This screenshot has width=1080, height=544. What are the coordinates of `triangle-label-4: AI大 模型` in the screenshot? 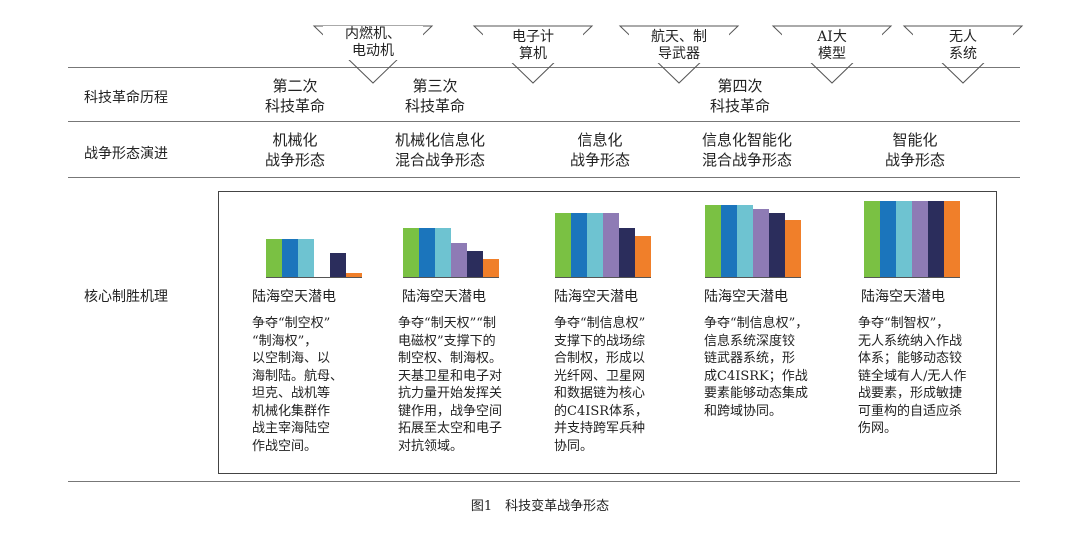 It's located at (832, 46).